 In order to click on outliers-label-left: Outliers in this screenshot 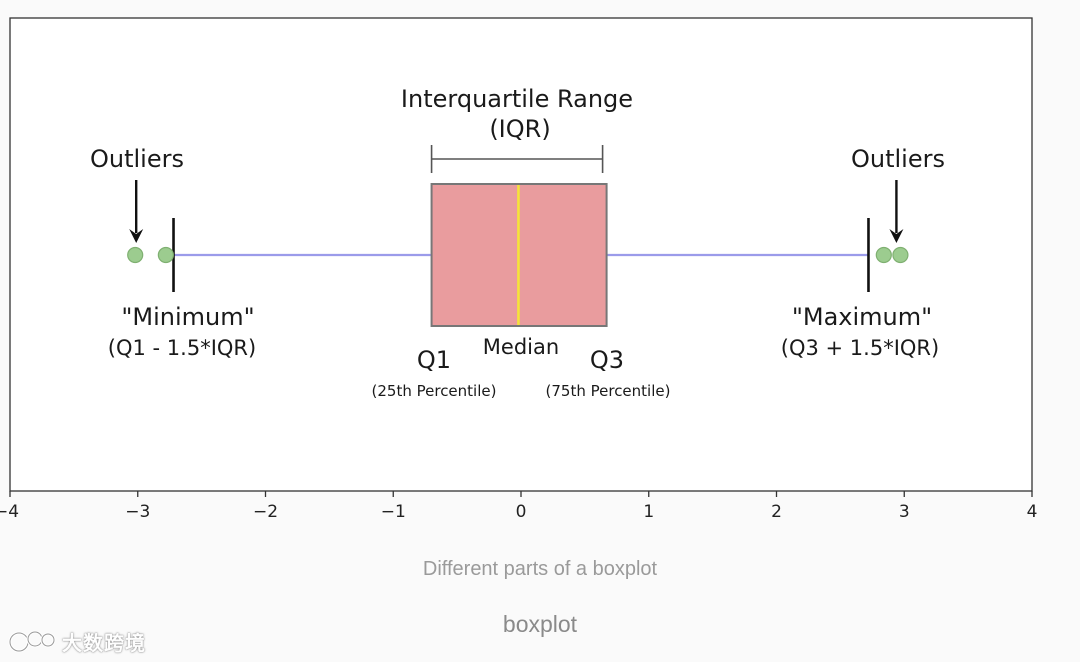, I will do `click(137, 159)`.